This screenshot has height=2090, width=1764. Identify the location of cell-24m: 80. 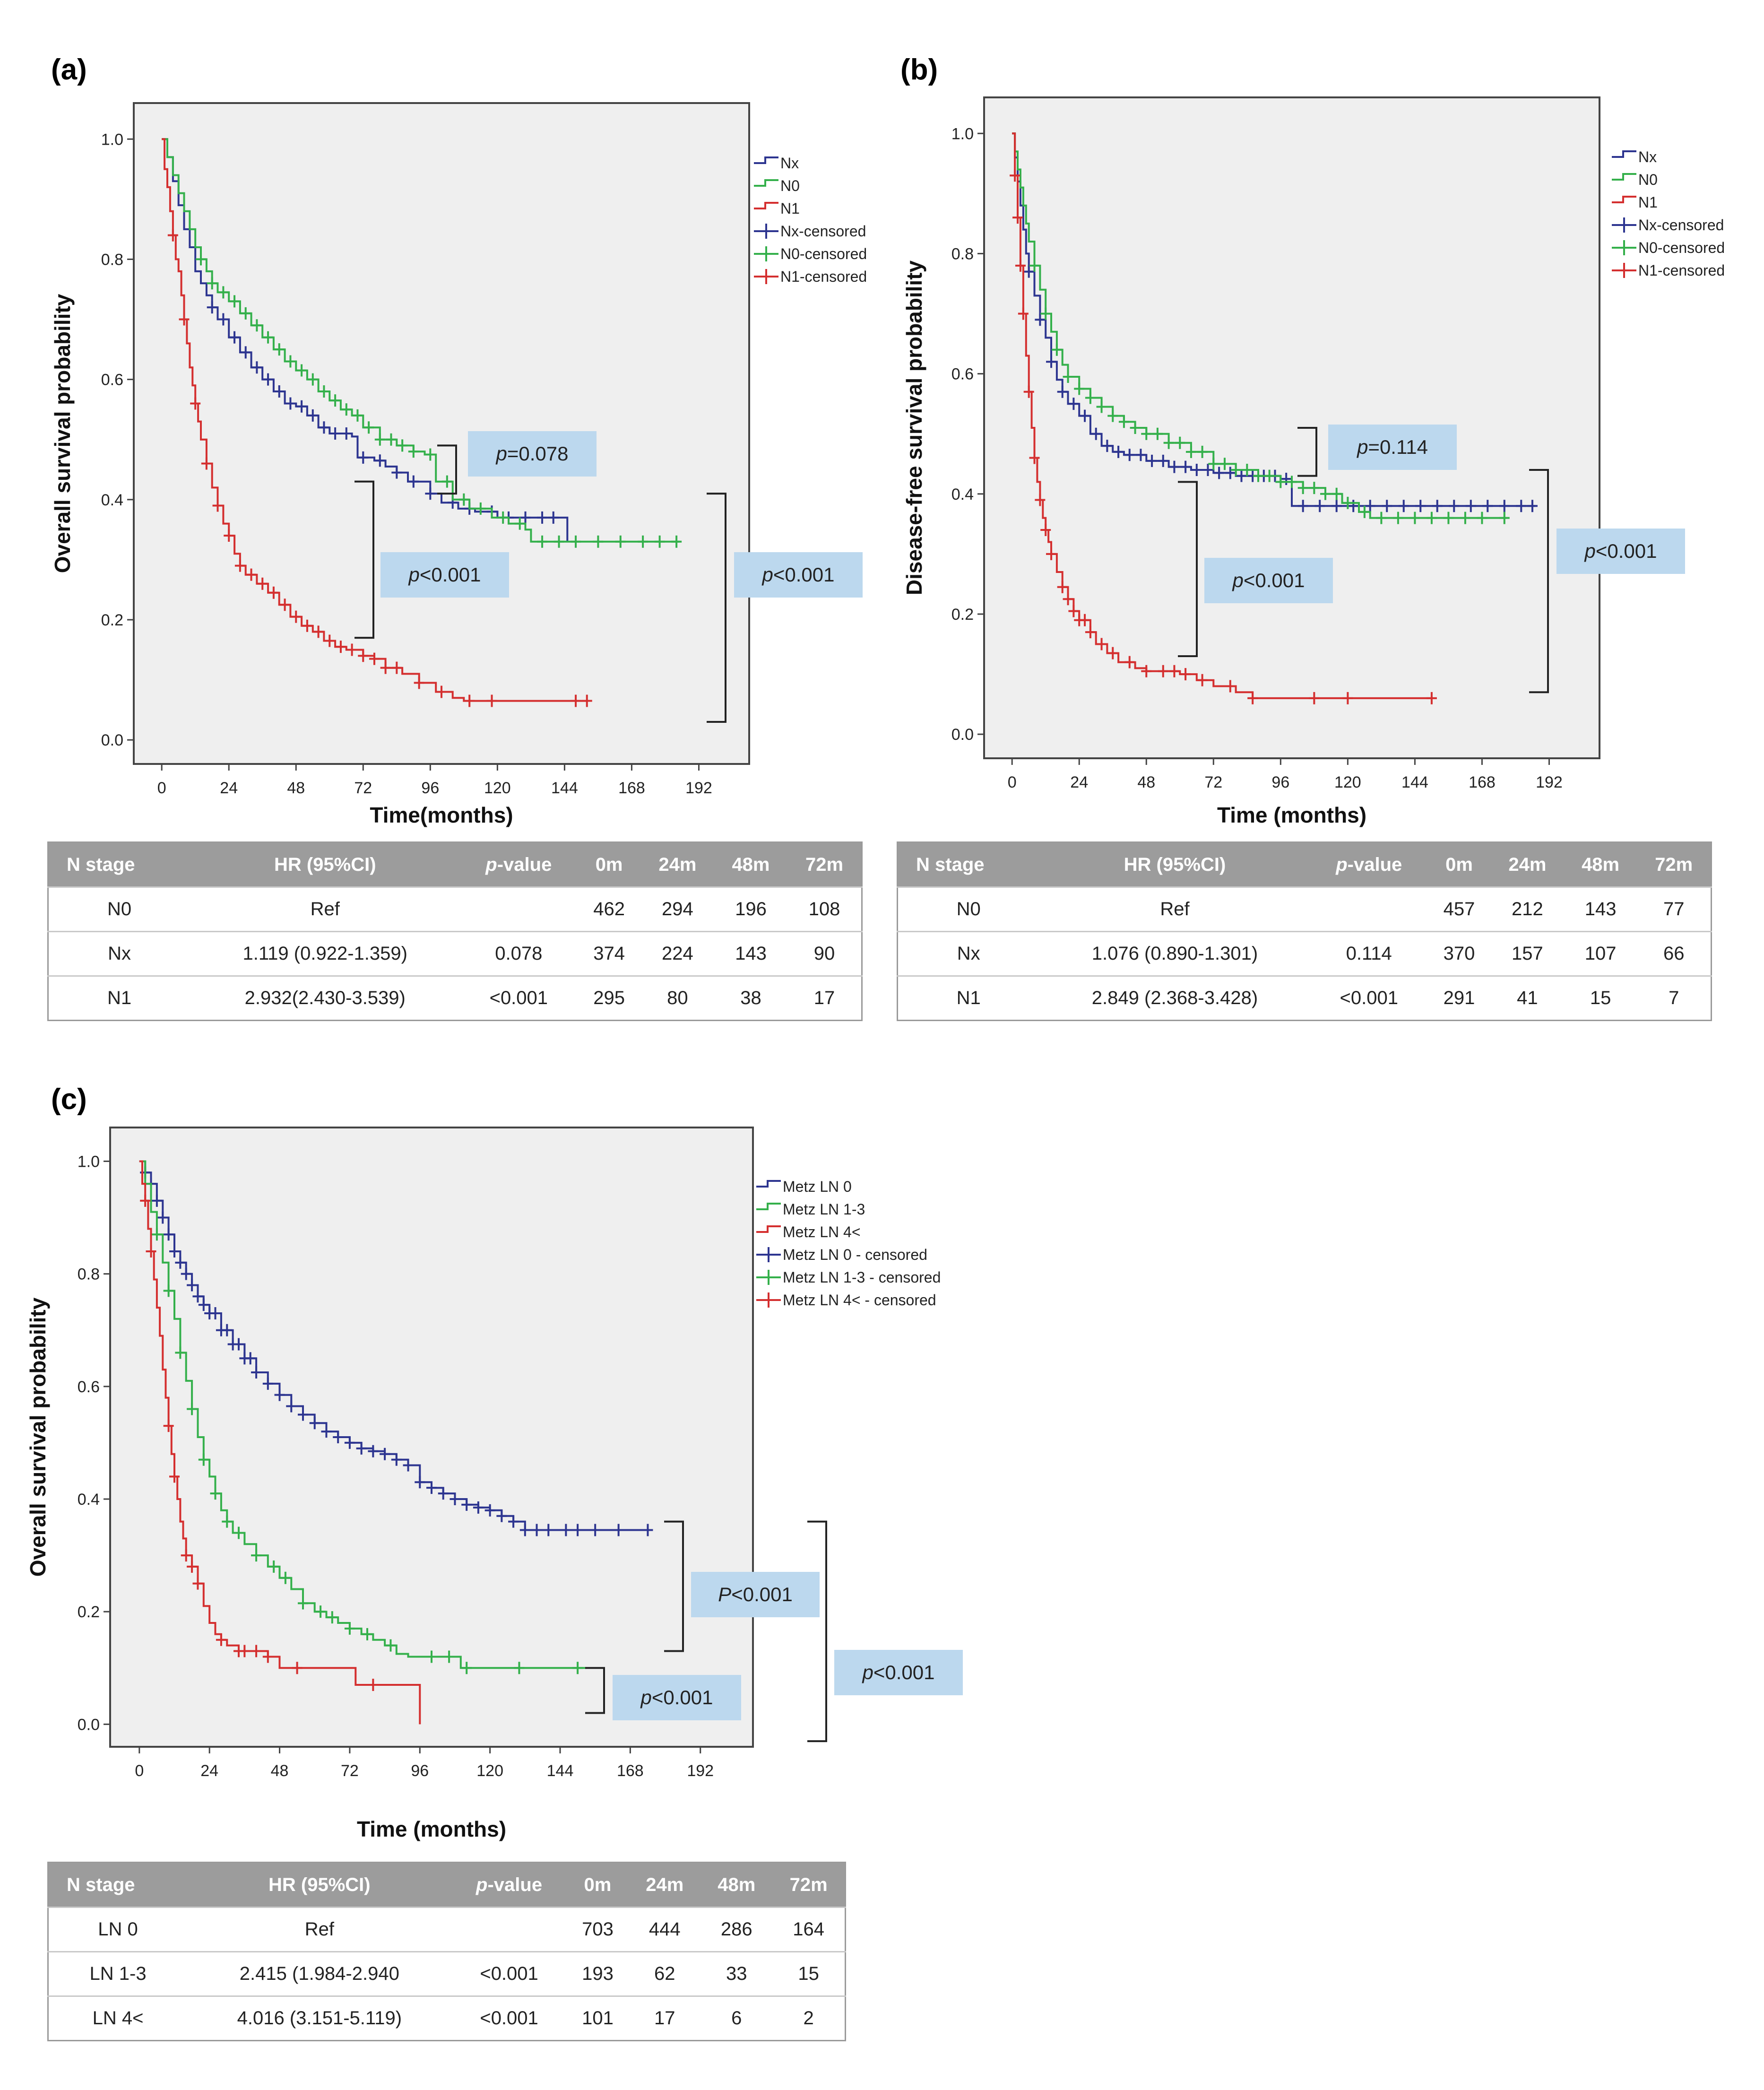
(677, 998).